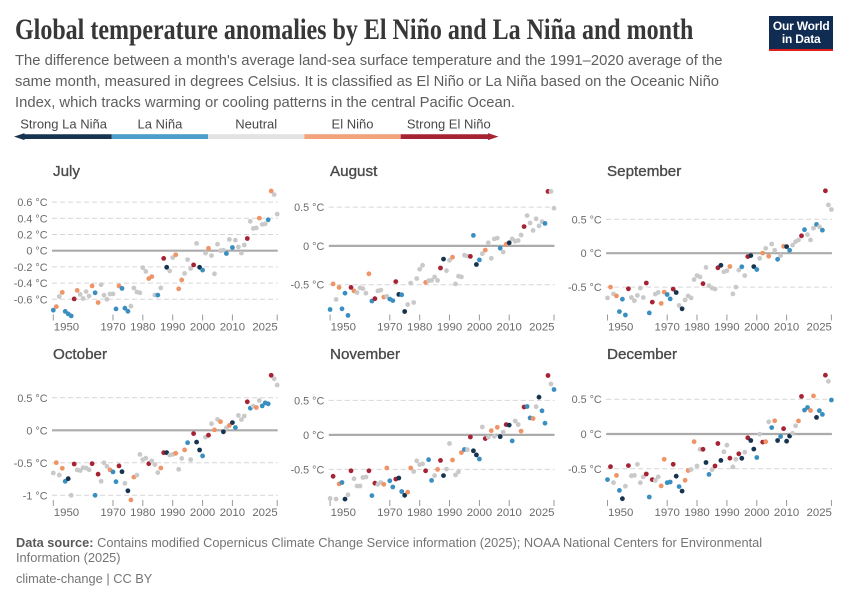 This screenshot has width=850, height=600. I want to click on svg-text: Strong La Niña, so click(63, 124).